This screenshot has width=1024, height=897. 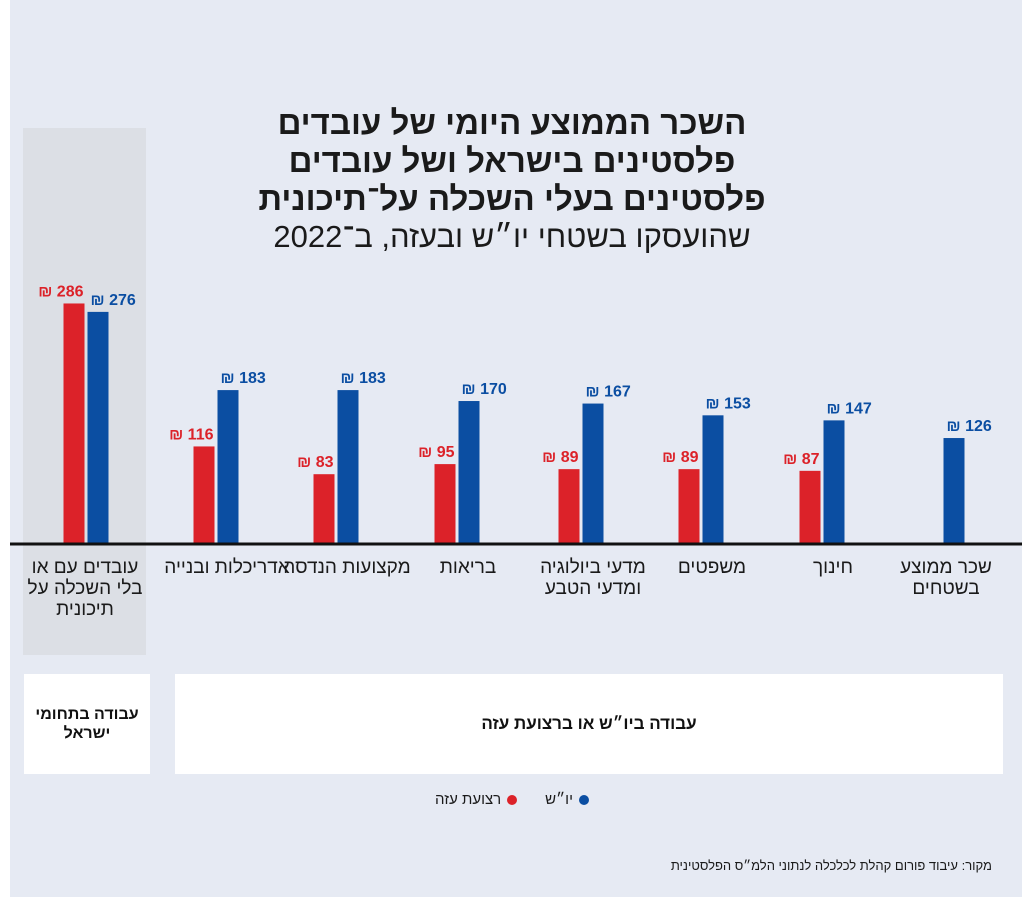 I want to click on category-label-territories-average: שכר ממוצע בשטחים, so click(x=946, y=578).